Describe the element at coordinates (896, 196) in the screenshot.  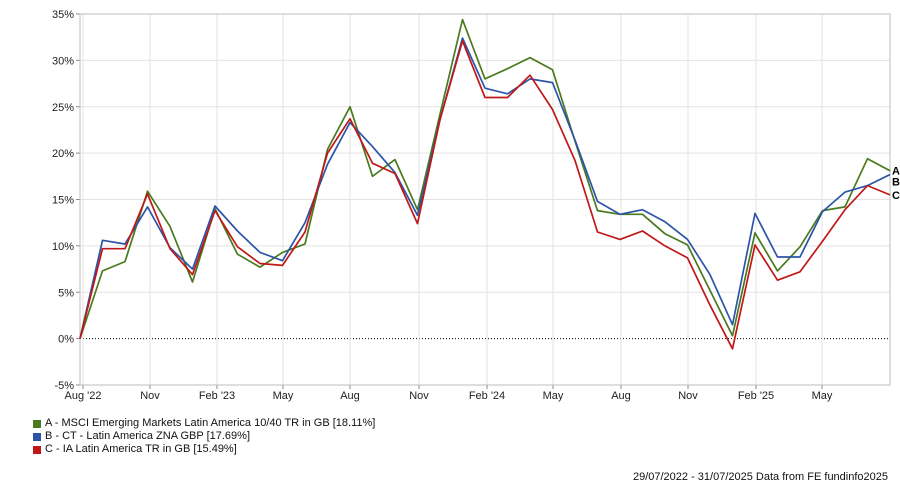
I see `end-label-c: C` at that location.